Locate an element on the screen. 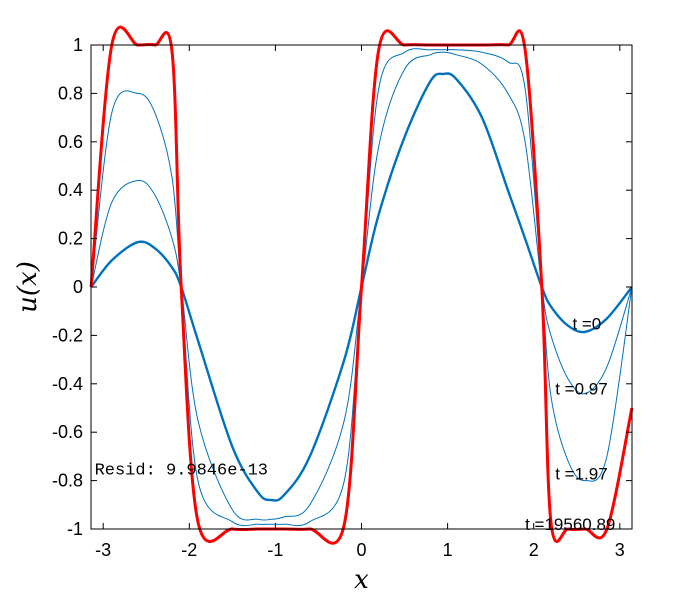 This screenshot has width=700, height=600. y-tick-label: 0.8 is located at coordinates (70, 93).